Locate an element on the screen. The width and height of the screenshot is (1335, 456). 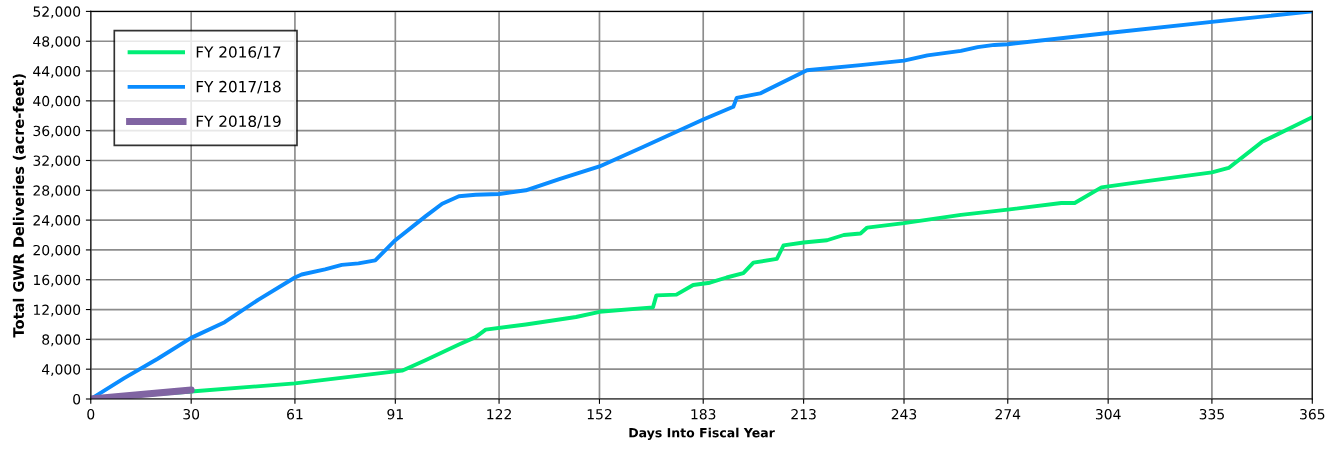
x-tick-label: 335 is located at coordinates (1211, 414).